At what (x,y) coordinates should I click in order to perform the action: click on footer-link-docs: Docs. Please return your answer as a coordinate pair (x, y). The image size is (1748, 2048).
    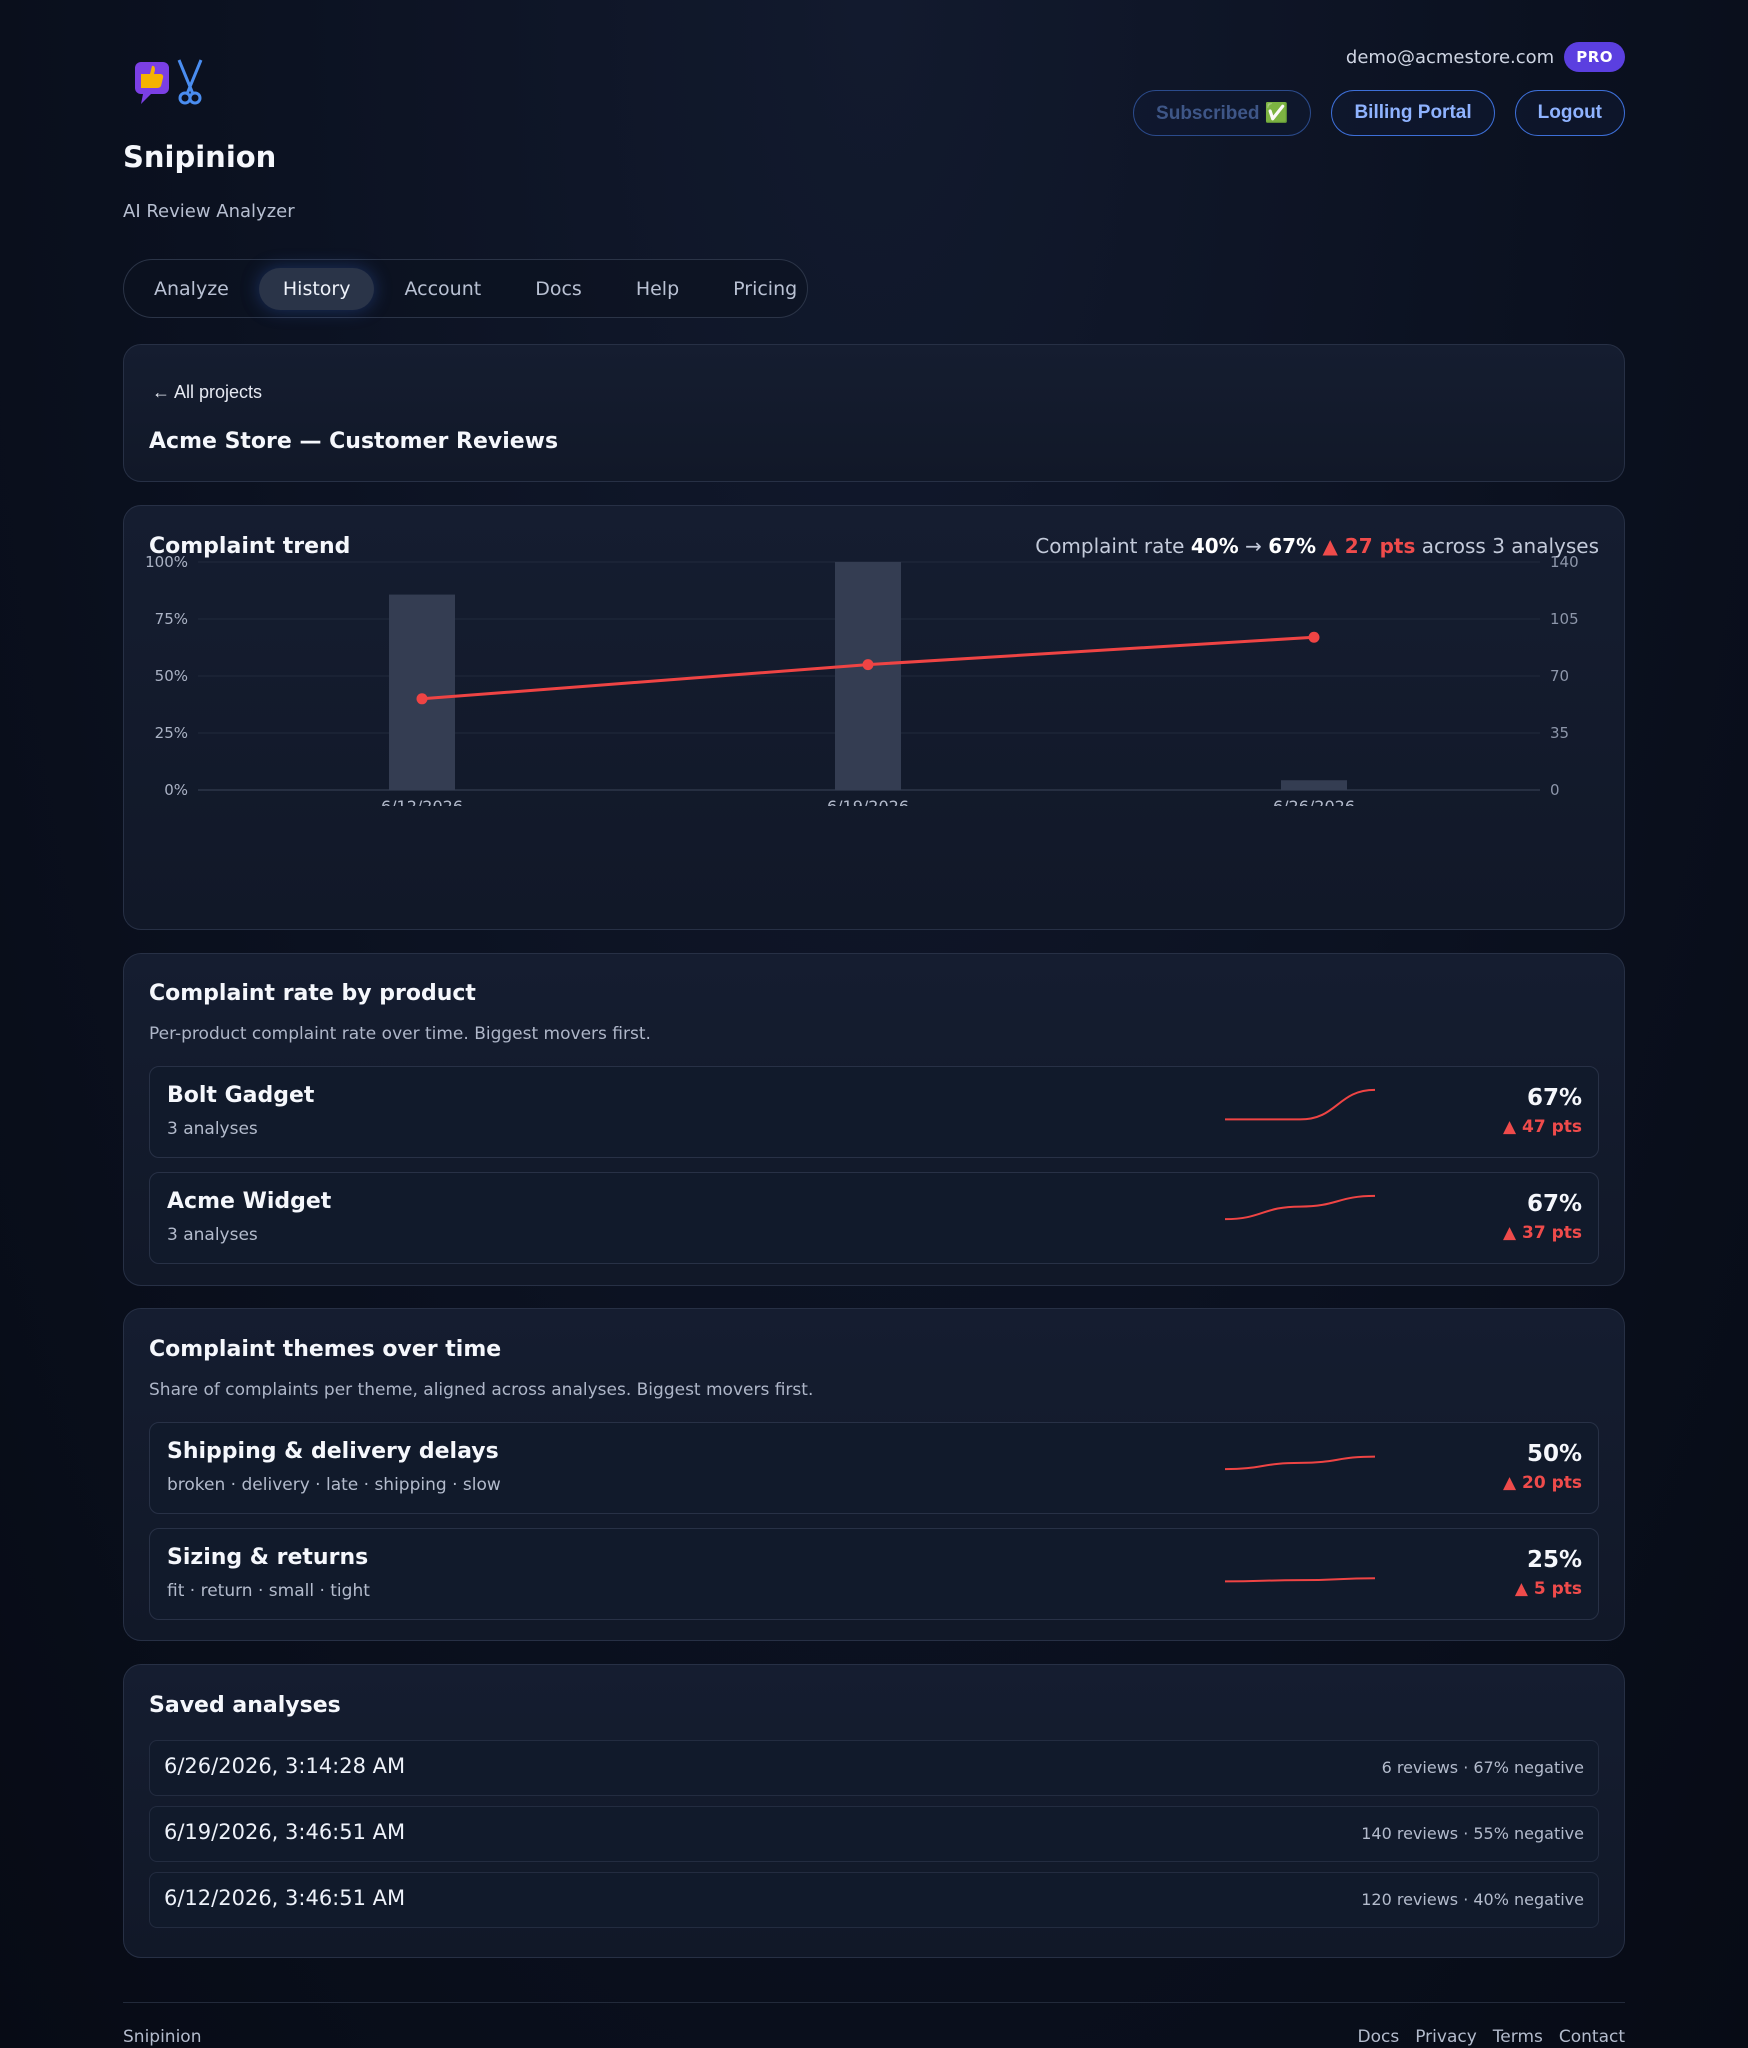
    Looking at the image, I should click on (1378, 2037).